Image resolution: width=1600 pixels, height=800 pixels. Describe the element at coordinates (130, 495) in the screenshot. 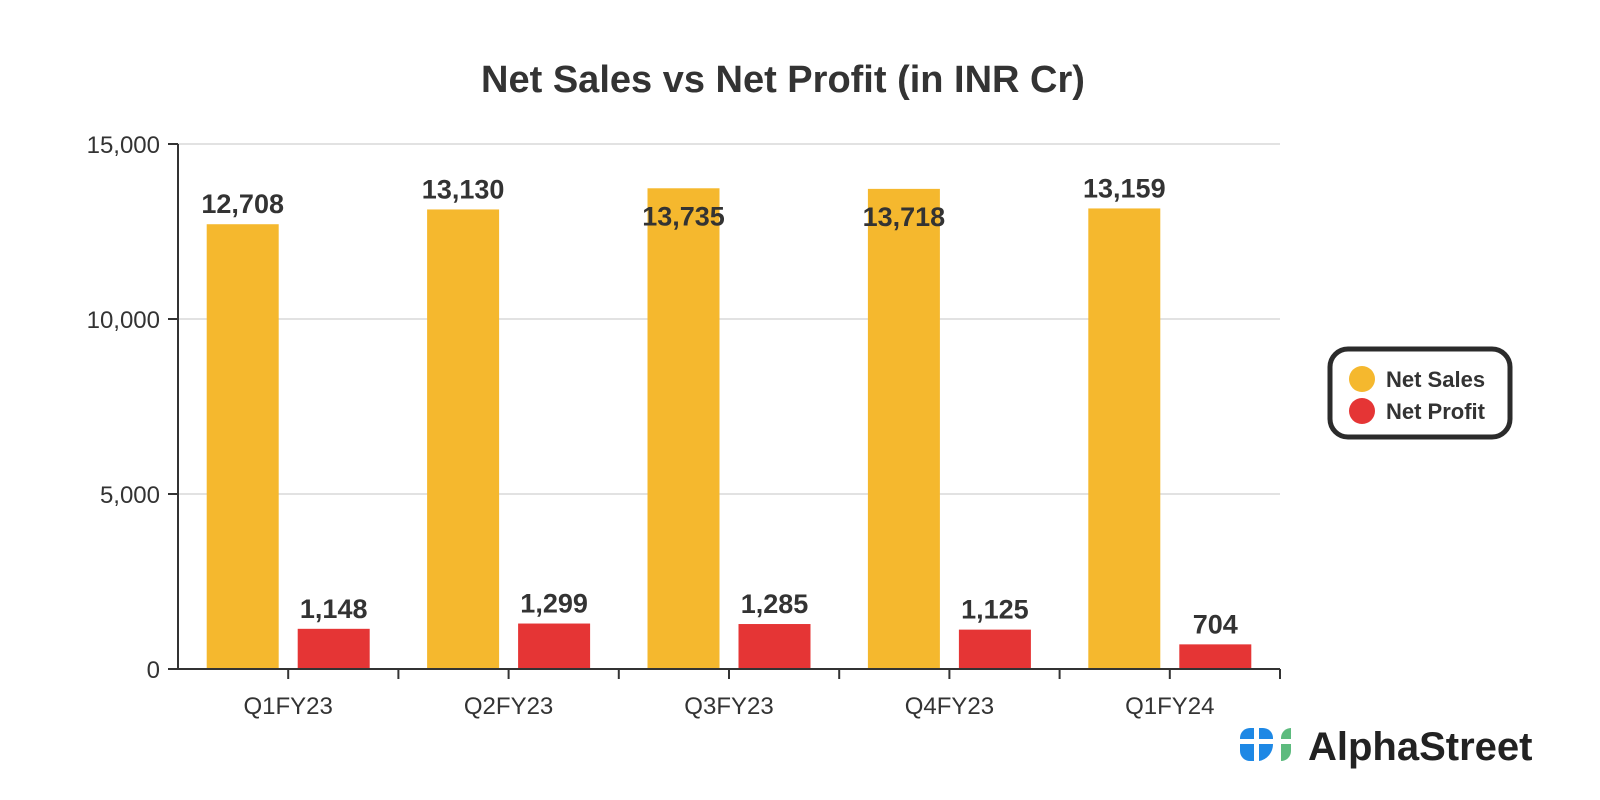

I see `y-tick-label: 5,000` at that location.